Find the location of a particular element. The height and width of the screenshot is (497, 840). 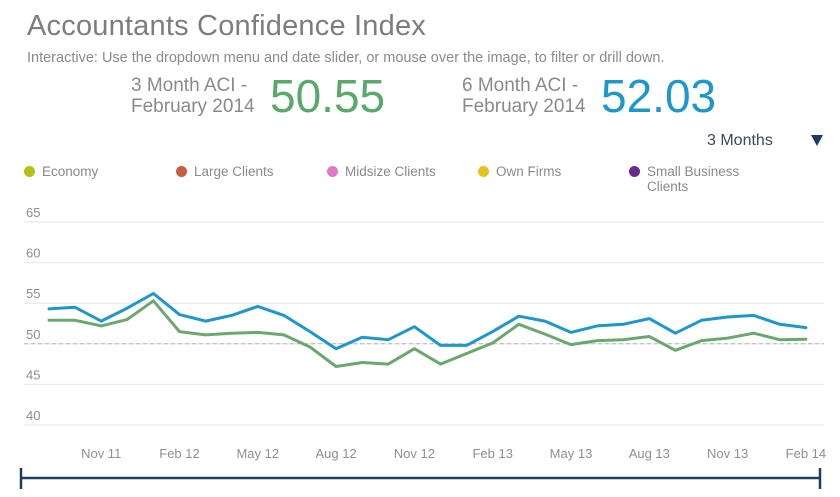

x-tick-label: Aug 12 is located at coordinates (335, 453).